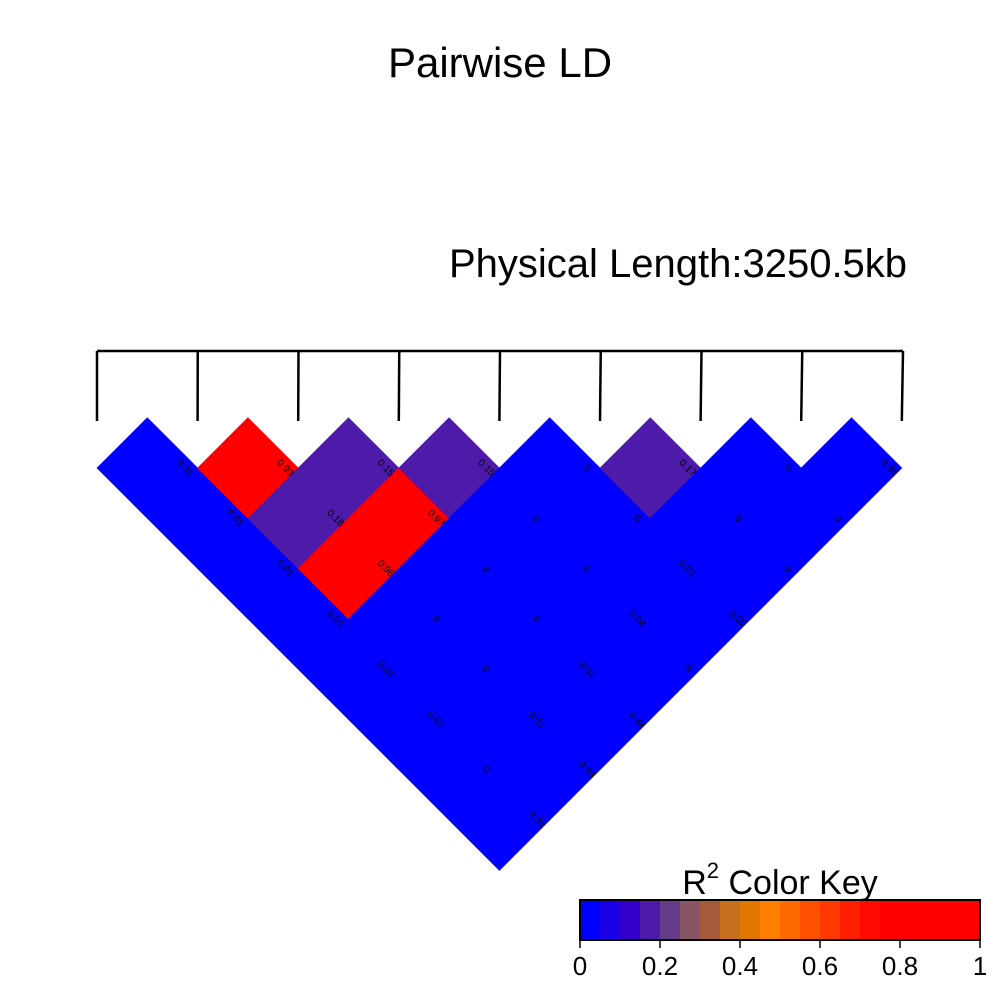 This screenshot has height=1005, width=1000. I want to click on color-key: R2 Color Key 0 0.2 0.4 0.6 0.8 1, so click(780, 919).